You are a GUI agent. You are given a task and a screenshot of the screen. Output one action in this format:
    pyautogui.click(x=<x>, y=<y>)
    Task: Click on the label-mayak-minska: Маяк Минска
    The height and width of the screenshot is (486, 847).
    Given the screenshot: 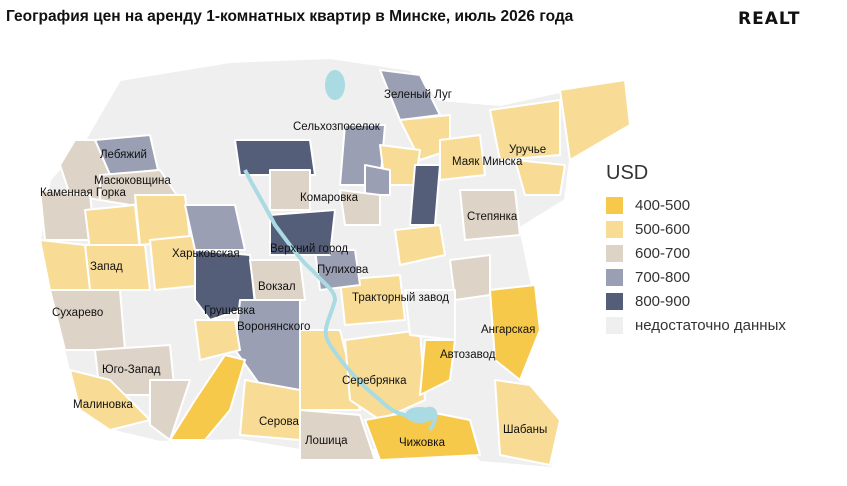 What is the action you would take?
    pyautogui.click(x=487, y=162)
    